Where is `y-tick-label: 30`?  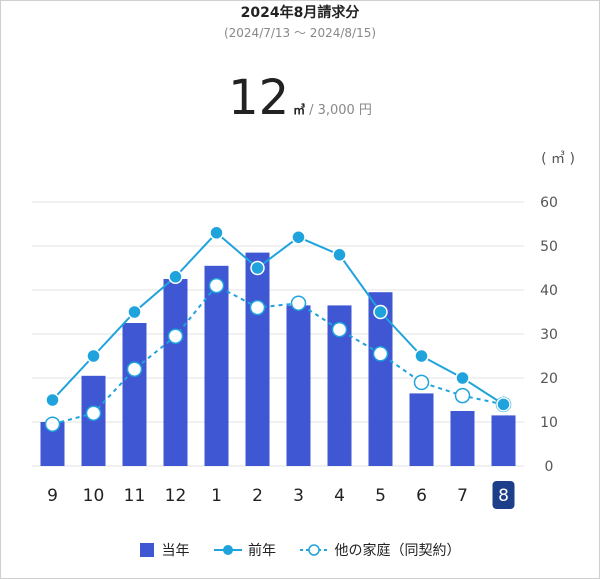
y-tick-label: 30 is located at coordinates (549, 335).